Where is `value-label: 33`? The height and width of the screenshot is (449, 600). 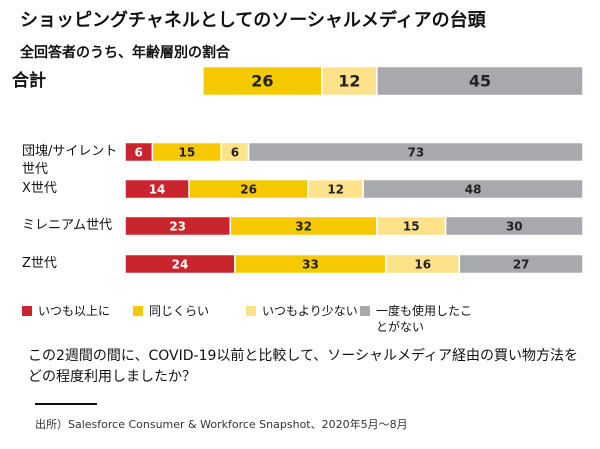 value-label: 33 is located at coordinates (310, 265).